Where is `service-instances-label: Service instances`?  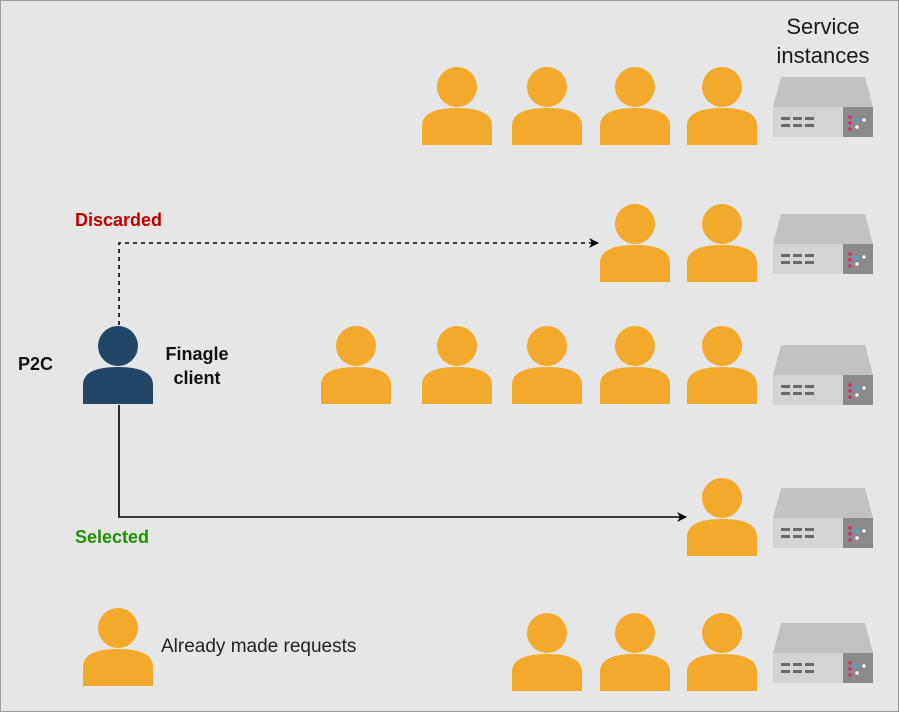
service-instances-label: Service instances is located at coordinates (823, 41).